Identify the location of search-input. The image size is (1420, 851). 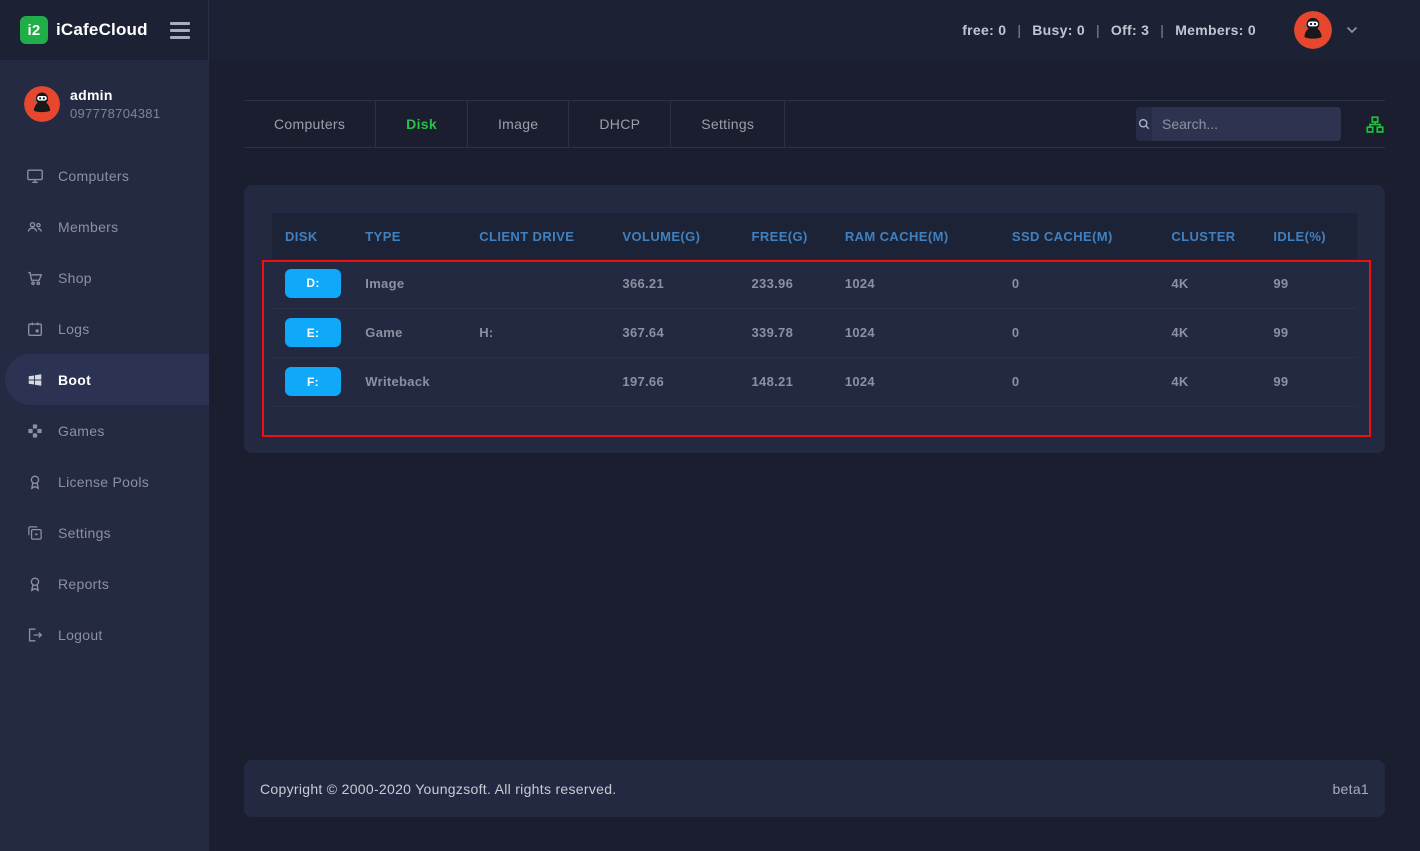
(1246, 124).